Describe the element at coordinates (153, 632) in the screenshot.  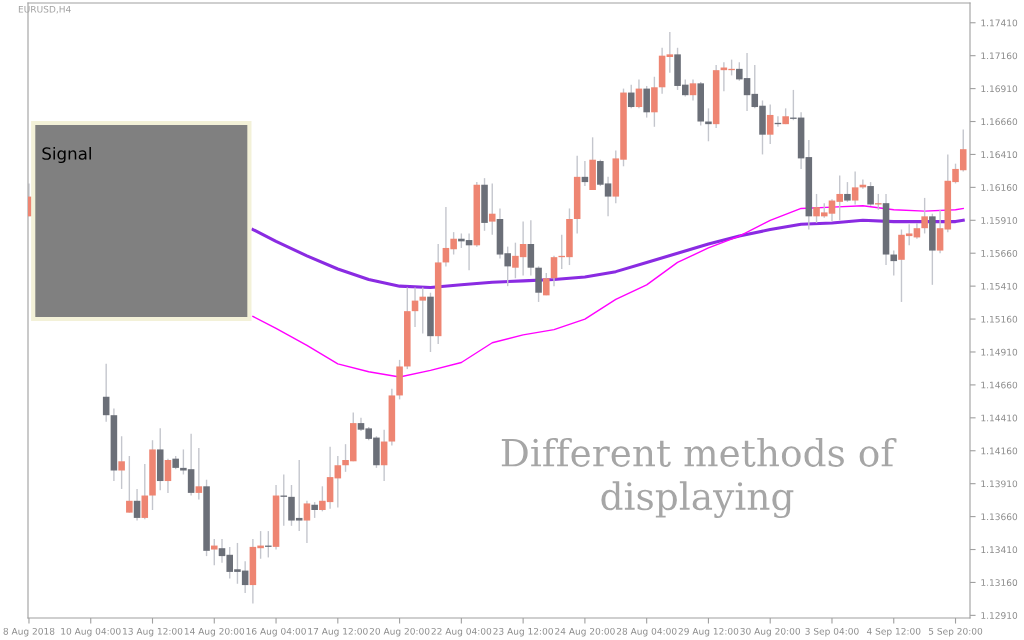
I see `x-tick-label: 13 Aug 12:00` at that location.